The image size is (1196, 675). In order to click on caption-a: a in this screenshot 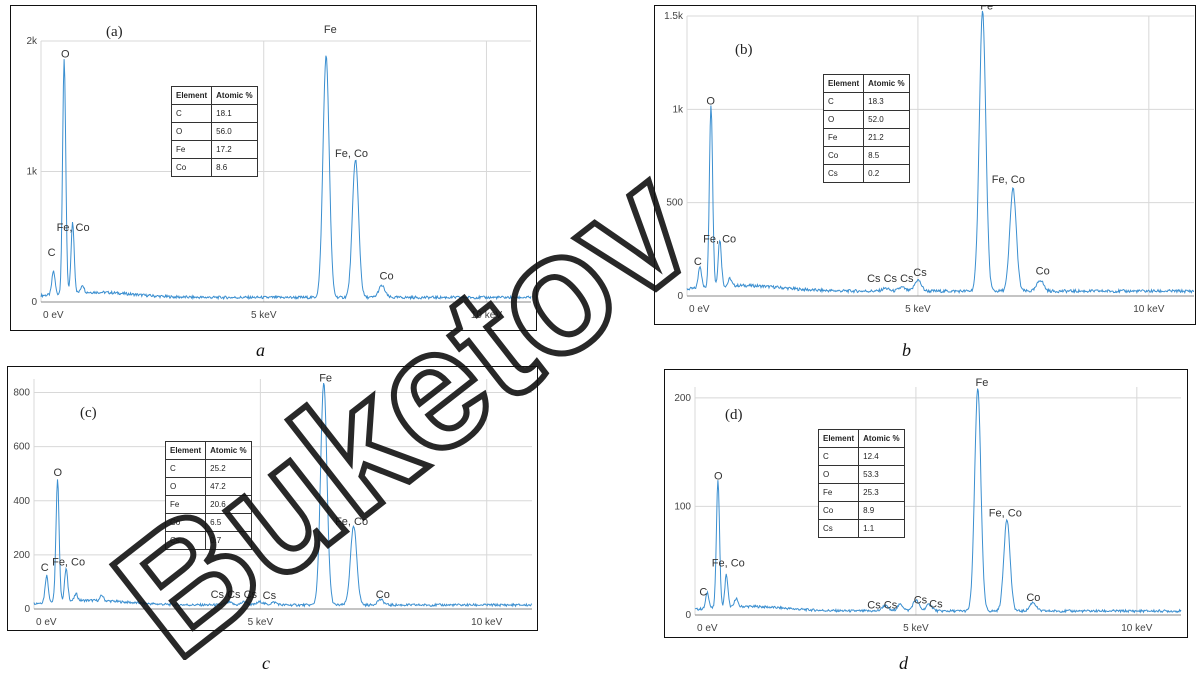, I will do `click(260, 350)`.